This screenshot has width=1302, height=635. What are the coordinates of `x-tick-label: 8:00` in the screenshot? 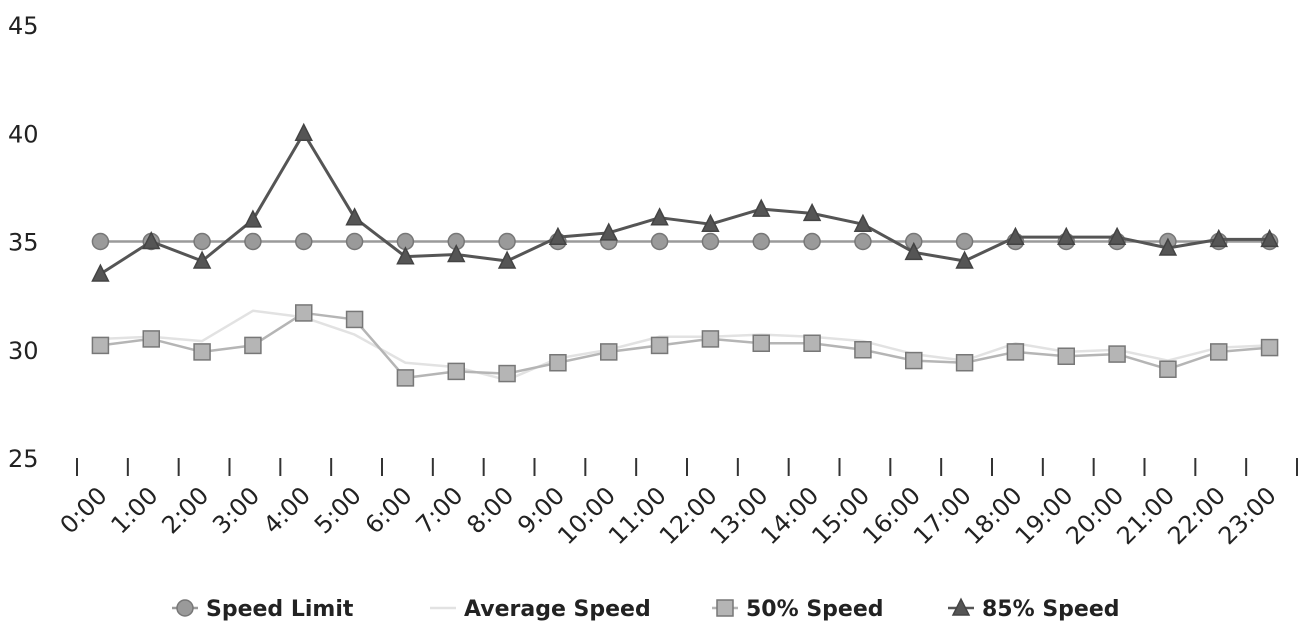 It's located at (490, 510).